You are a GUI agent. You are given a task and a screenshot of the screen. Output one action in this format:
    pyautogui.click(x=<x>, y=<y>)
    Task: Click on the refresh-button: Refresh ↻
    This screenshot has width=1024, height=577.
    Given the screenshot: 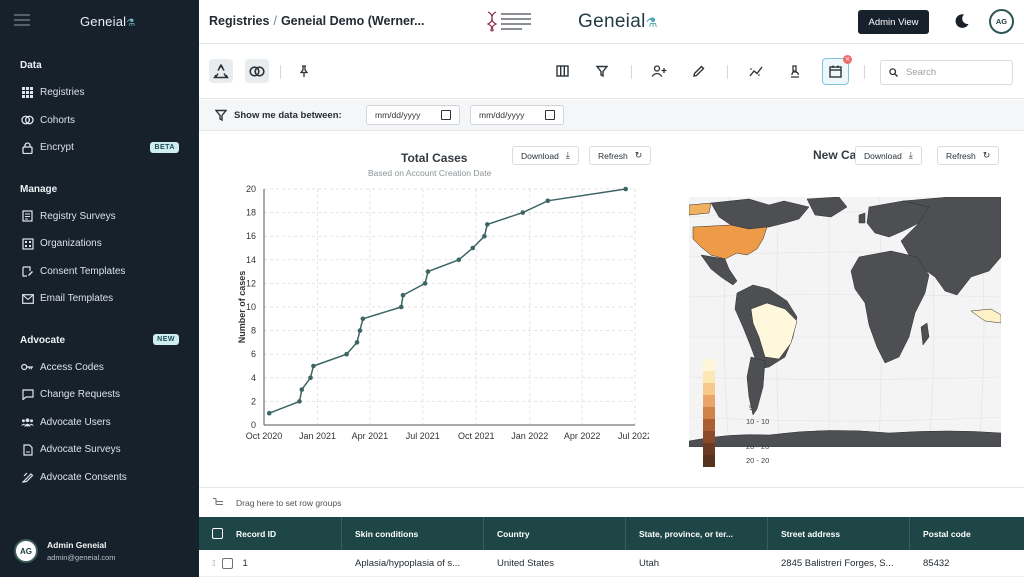 What is the action you would take?
    pyautogui.click(x=620, y=155)
    